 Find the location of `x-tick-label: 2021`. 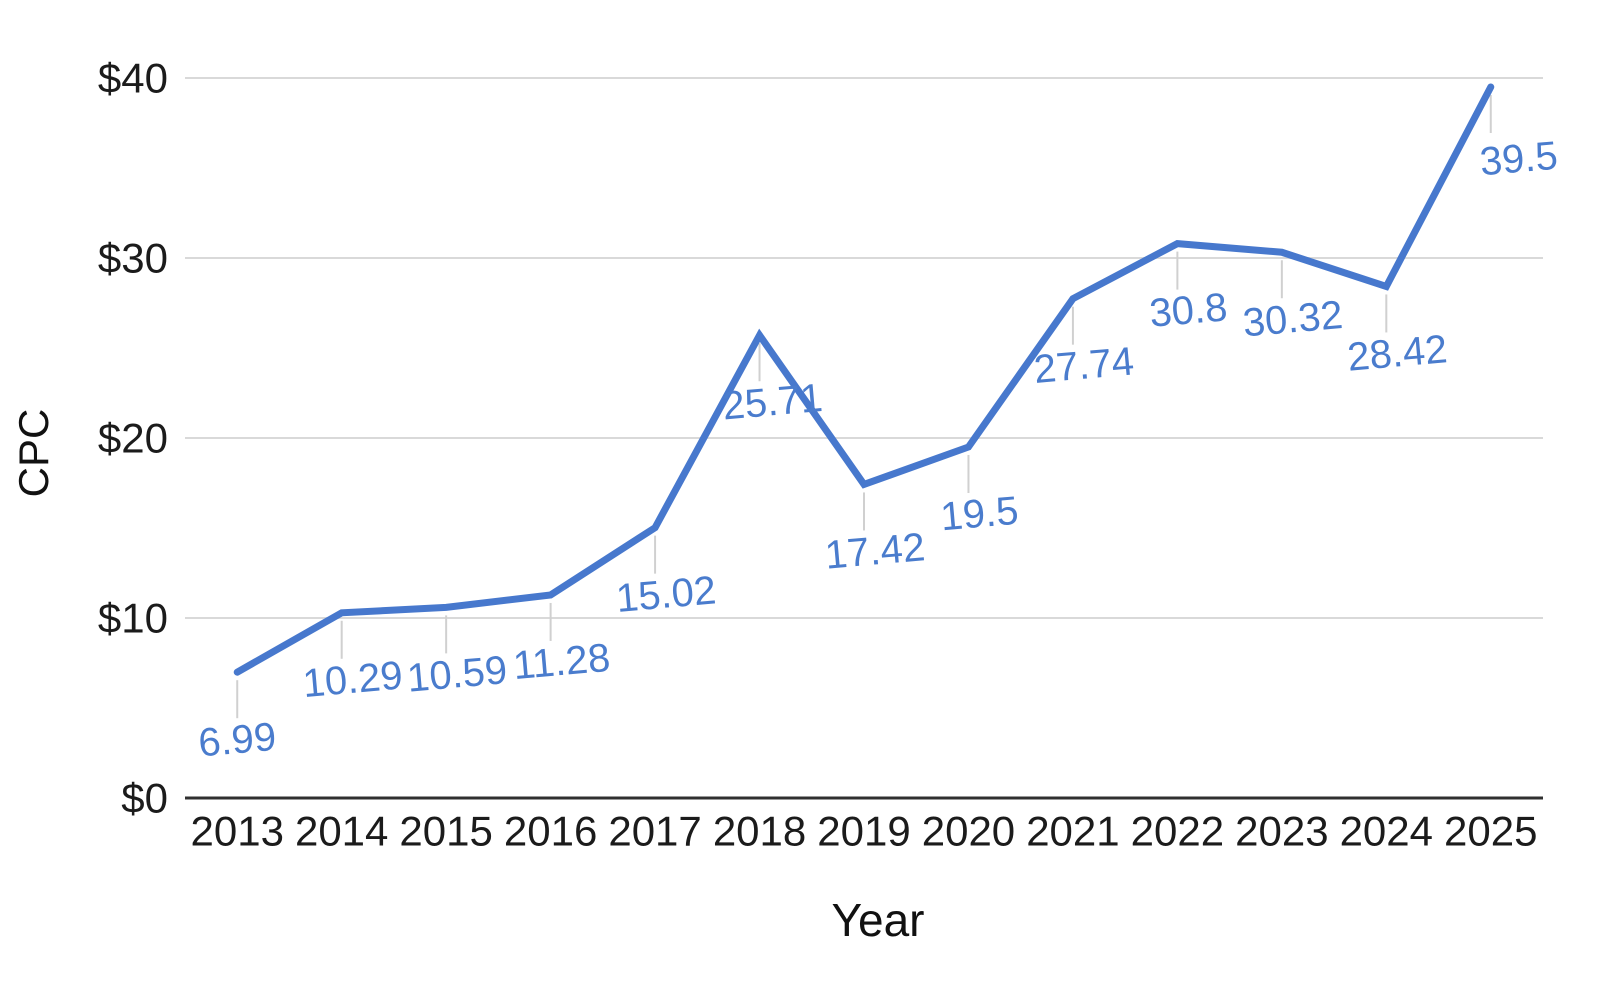

x-tick-label: 2021 is located at coordinates (1072, 831).